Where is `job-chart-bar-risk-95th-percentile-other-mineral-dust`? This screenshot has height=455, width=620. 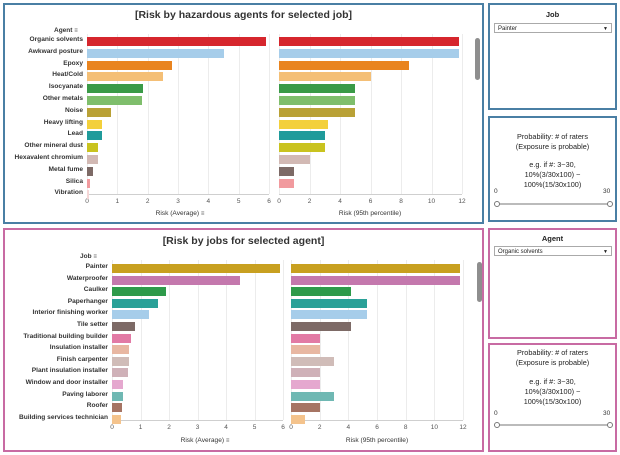
job-chart-bar-risk-95th-percentile-other-mineral-dust is located at coordinates (302, 148).